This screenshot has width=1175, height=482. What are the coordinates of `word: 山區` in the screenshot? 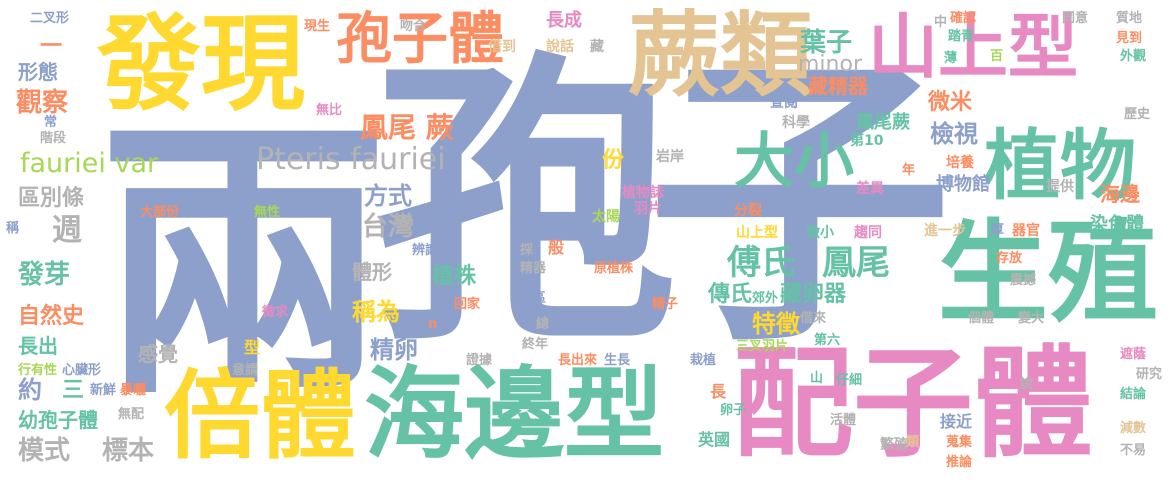 It's located at (533, 298).